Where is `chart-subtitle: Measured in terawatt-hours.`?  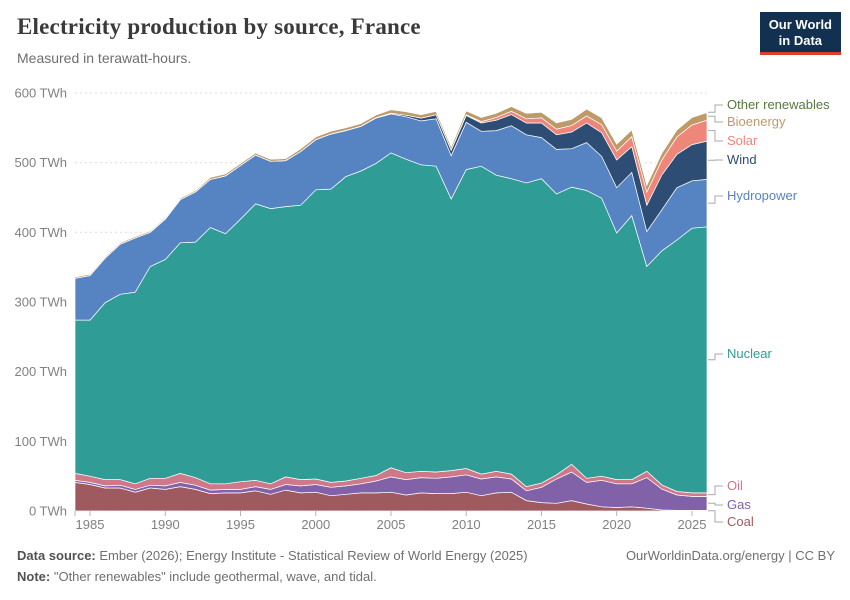
chart-subtitle: Measured in terawatt-hours. is located at coordinates (104, 58).